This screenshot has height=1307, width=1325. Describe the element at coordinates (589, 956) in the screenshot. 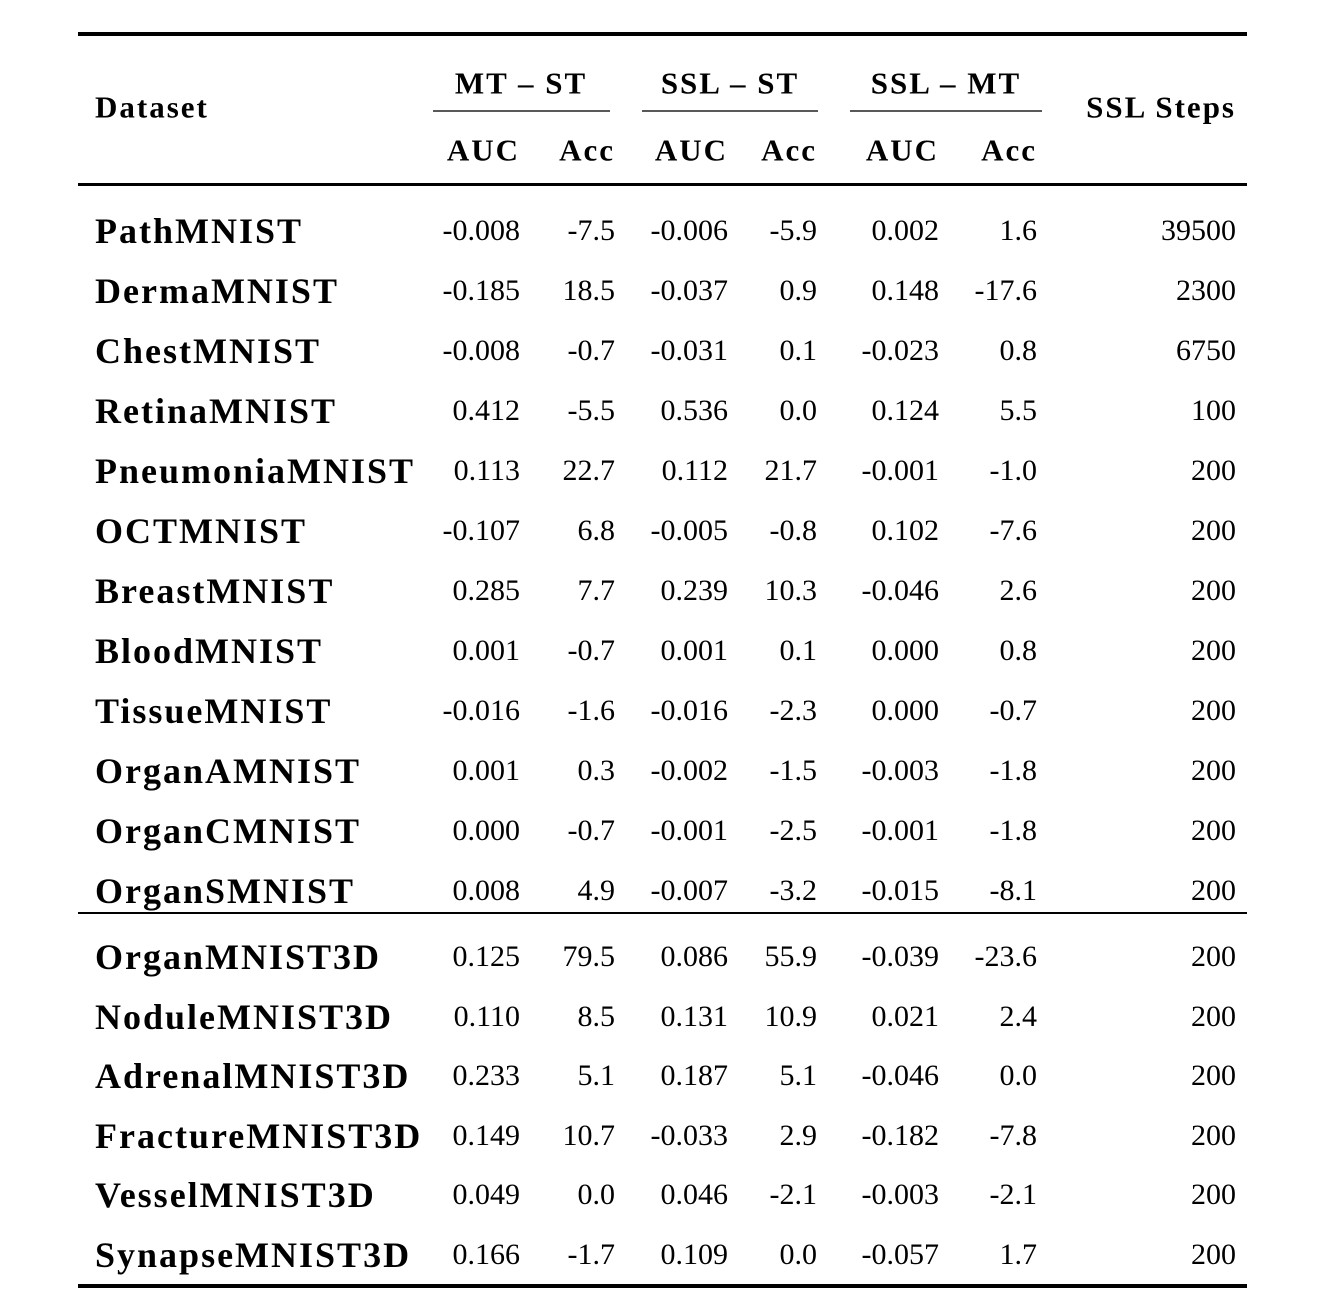

I see `metric-value-cell: 79.5` at that location.